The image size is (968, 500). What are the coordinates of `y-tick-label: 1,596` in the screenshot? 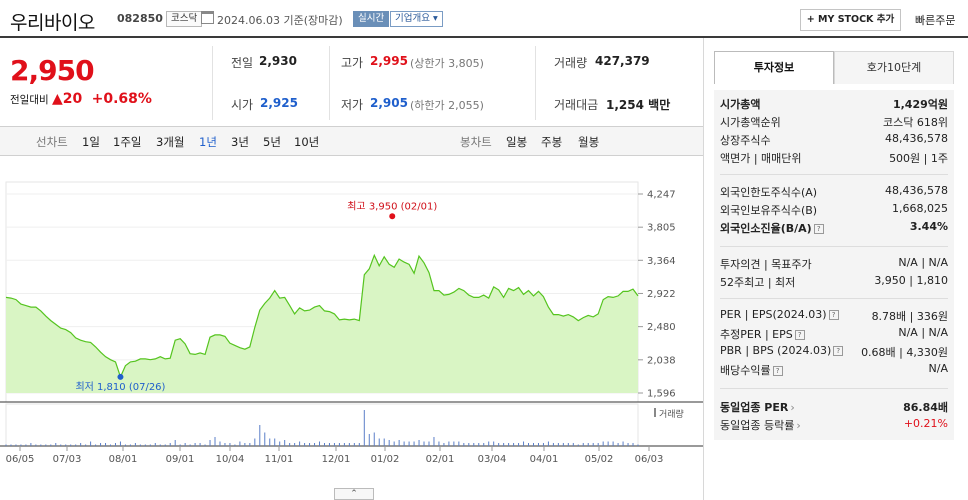 It's located at (661, 394).